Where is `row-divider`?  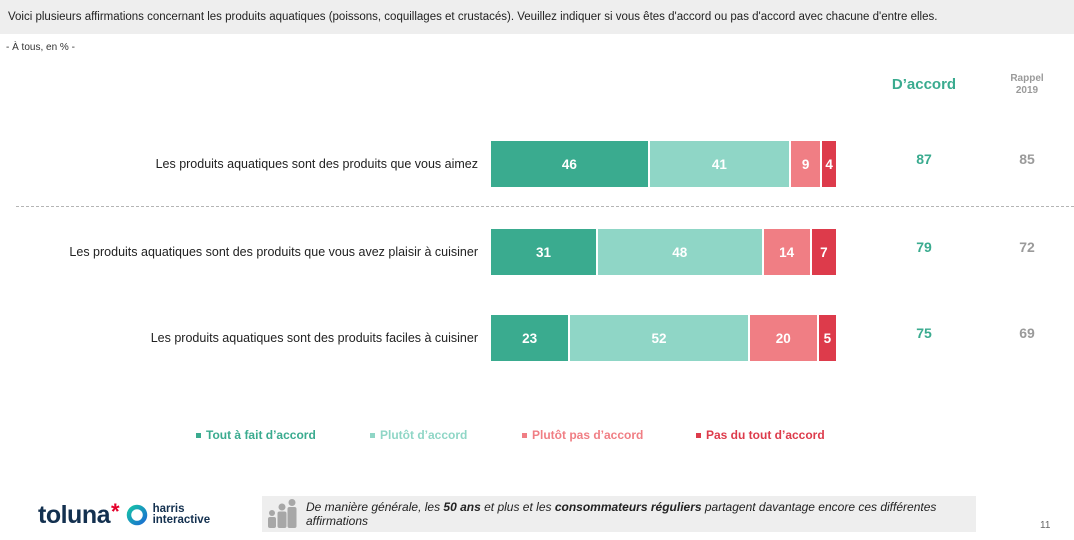 row-divider is located at coordinates (545, 206).